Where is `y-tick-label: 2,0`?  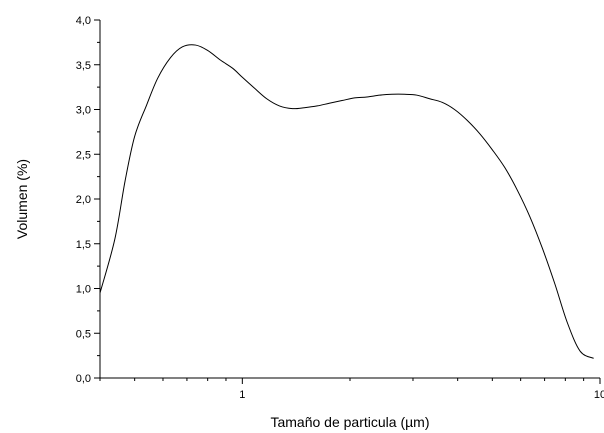
y-tick-label: 2,0 is located at coordinates (83, 200).